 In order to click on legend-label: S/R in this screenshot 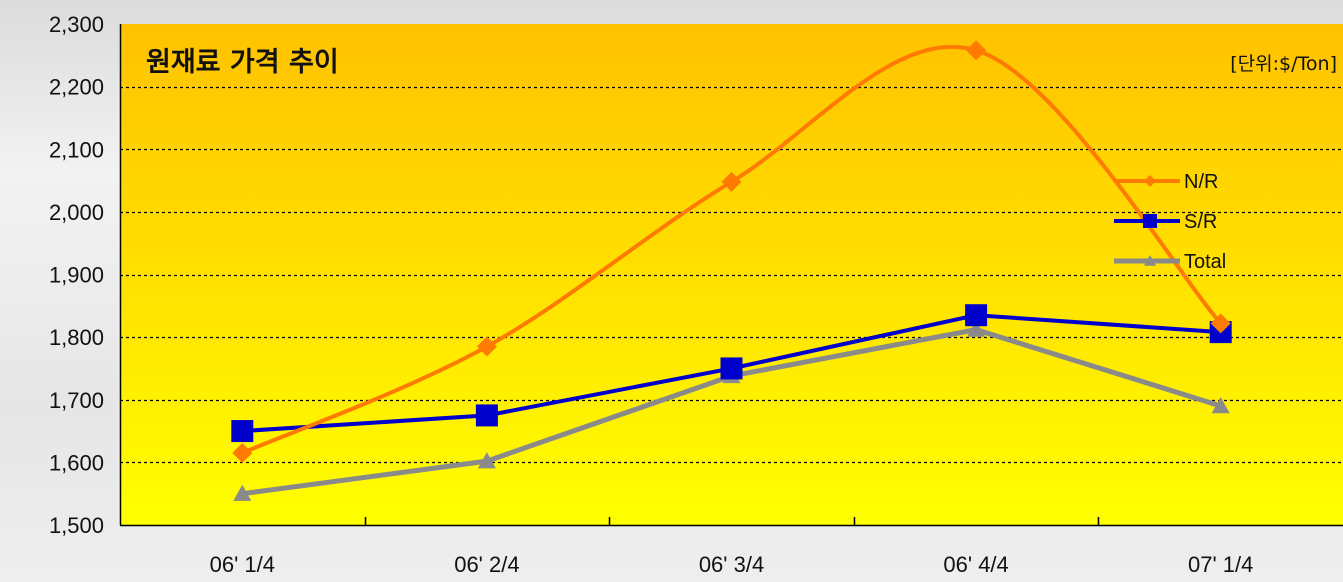, I will do `click(1200, 222)`.